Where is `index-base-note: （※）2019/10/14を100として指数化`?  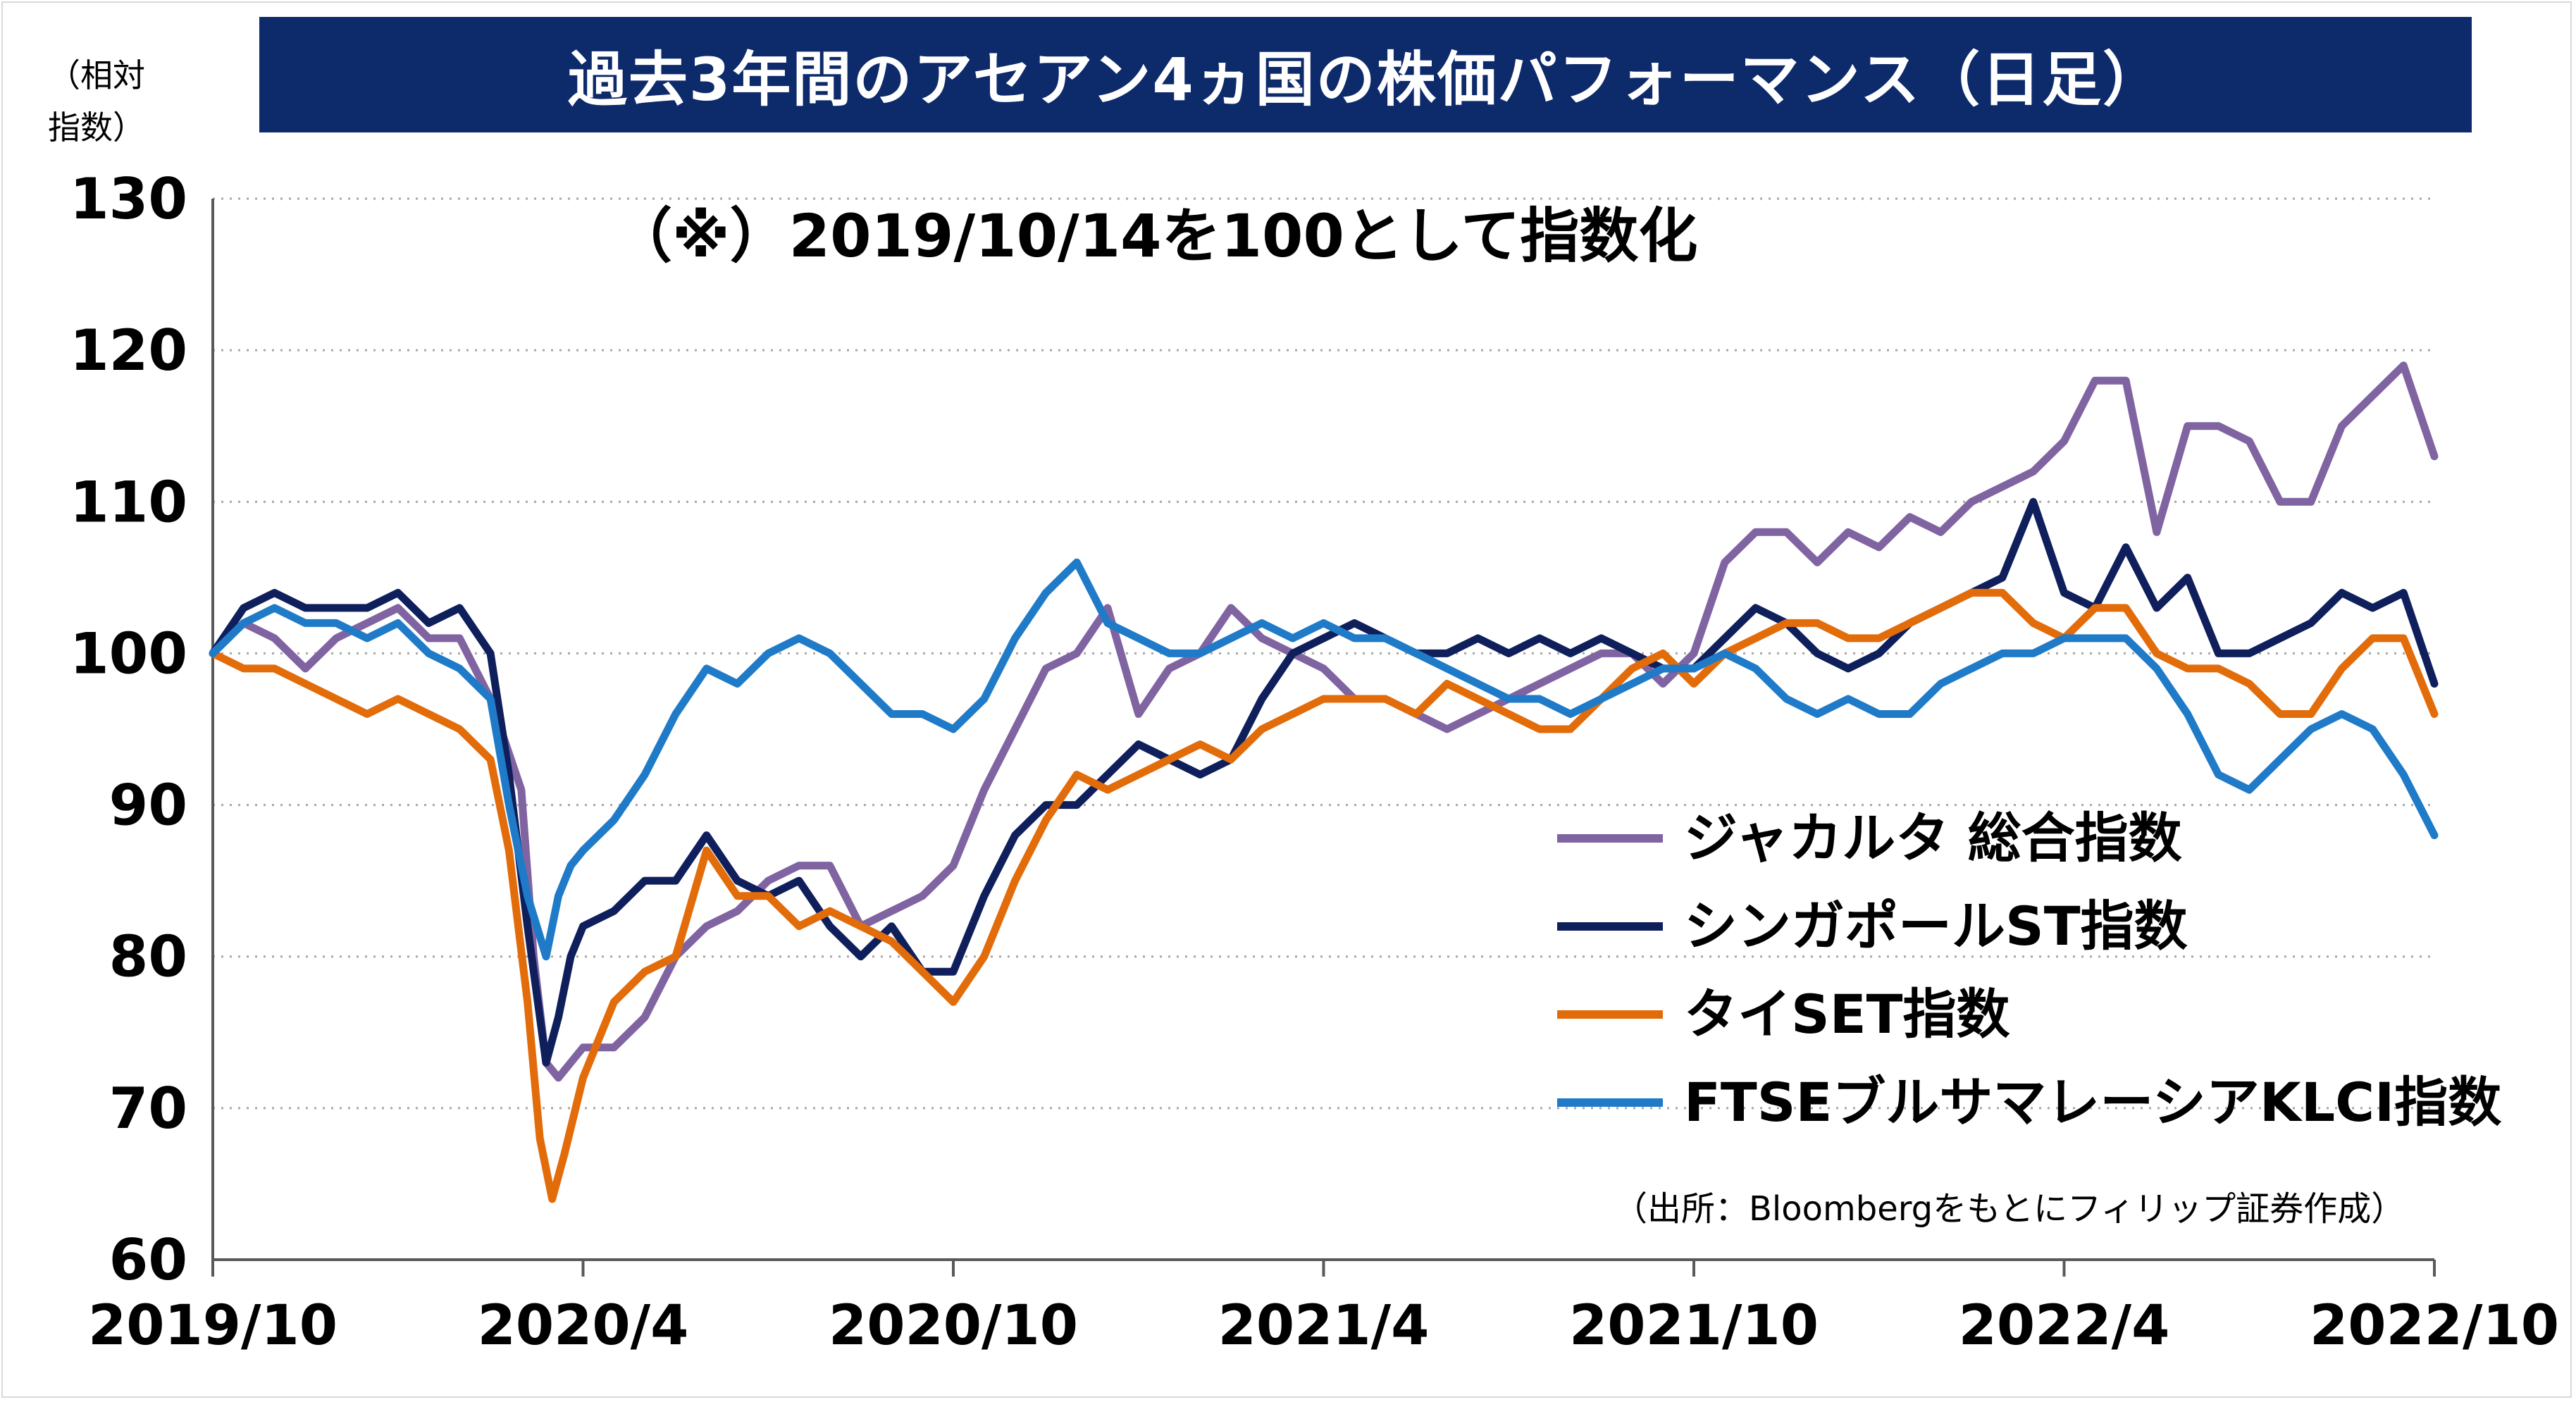 index-base-note: （※）2019/10/14を100として指数化 is located at coordinates (1155, 236).